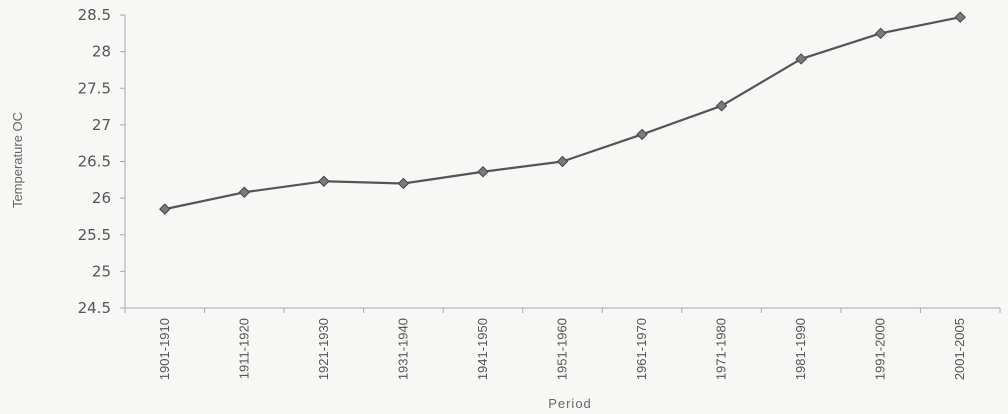  Describe the element at coordinates (94, 235) in the screenshot. I see `y-tick-label: 25.5` at that location.